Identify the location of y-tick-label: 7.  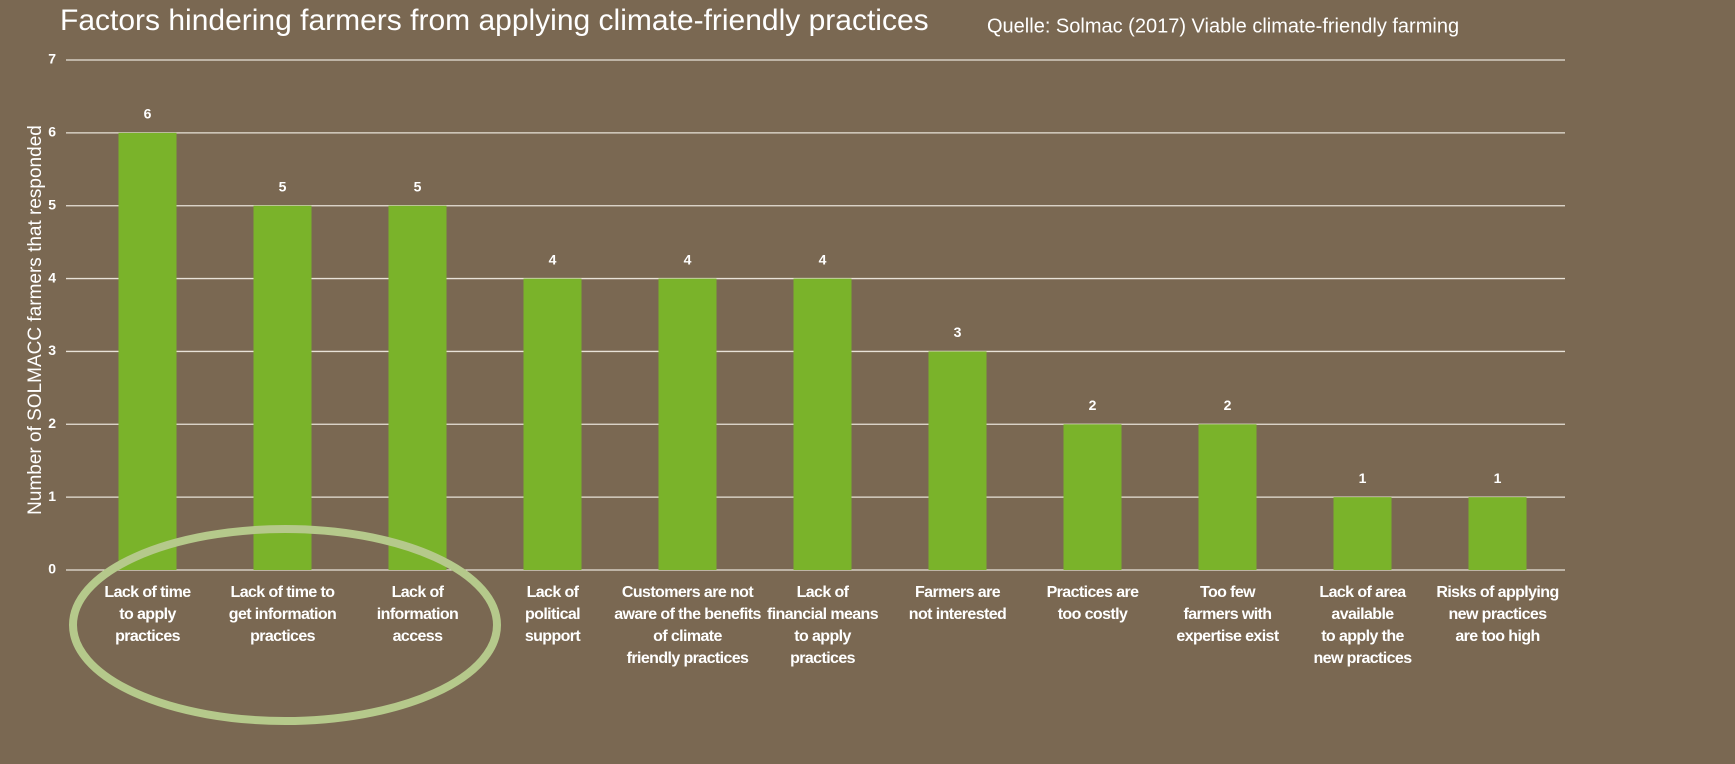
(52, 59).